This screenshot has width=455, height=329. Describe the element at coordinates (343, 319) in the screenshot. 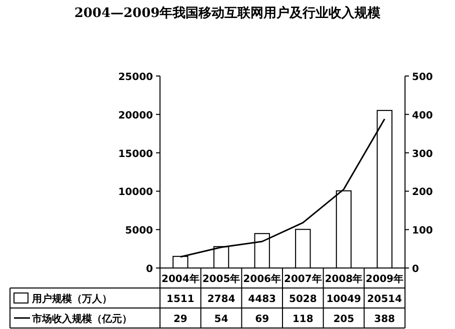

I see `data-label: 205` at that location.